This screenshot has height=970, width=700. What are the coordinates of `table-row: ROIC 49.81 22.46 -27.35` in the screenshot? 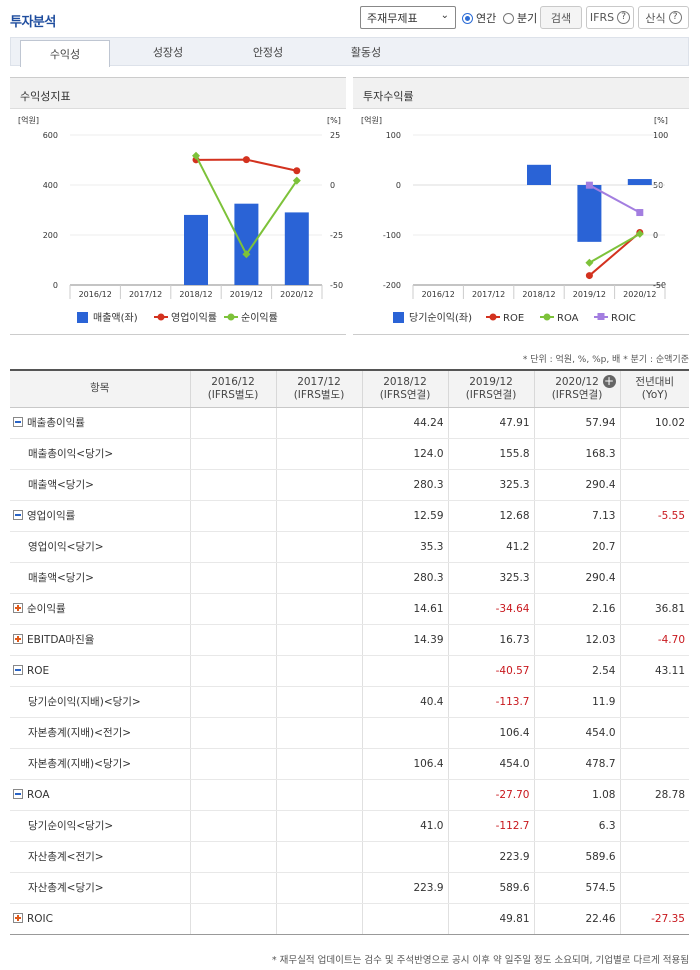 It's located at (349, 919).